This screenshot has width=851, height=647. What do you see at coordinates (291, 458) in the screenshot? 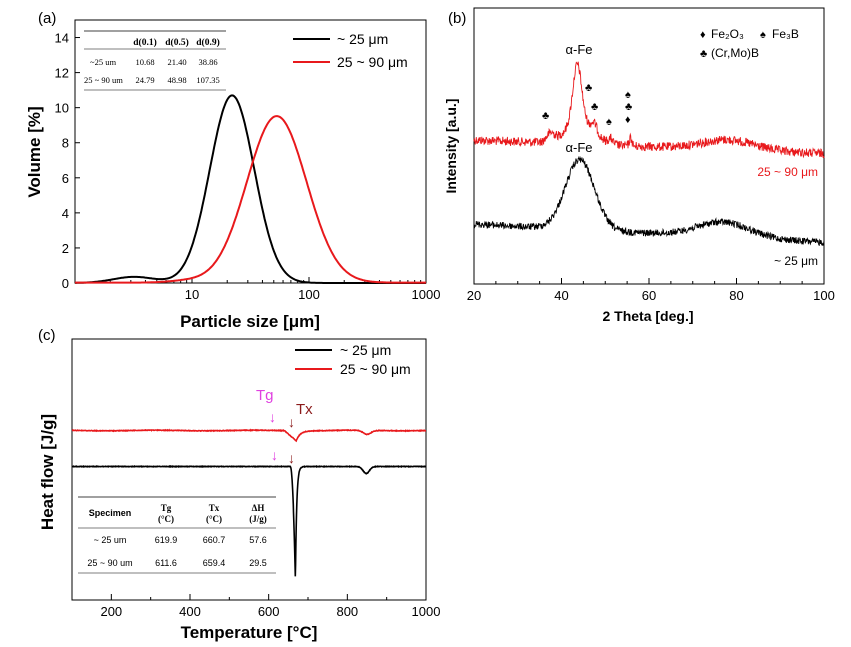
I see `arrow-tx-small: ↓` at bounding box center [291, 458].